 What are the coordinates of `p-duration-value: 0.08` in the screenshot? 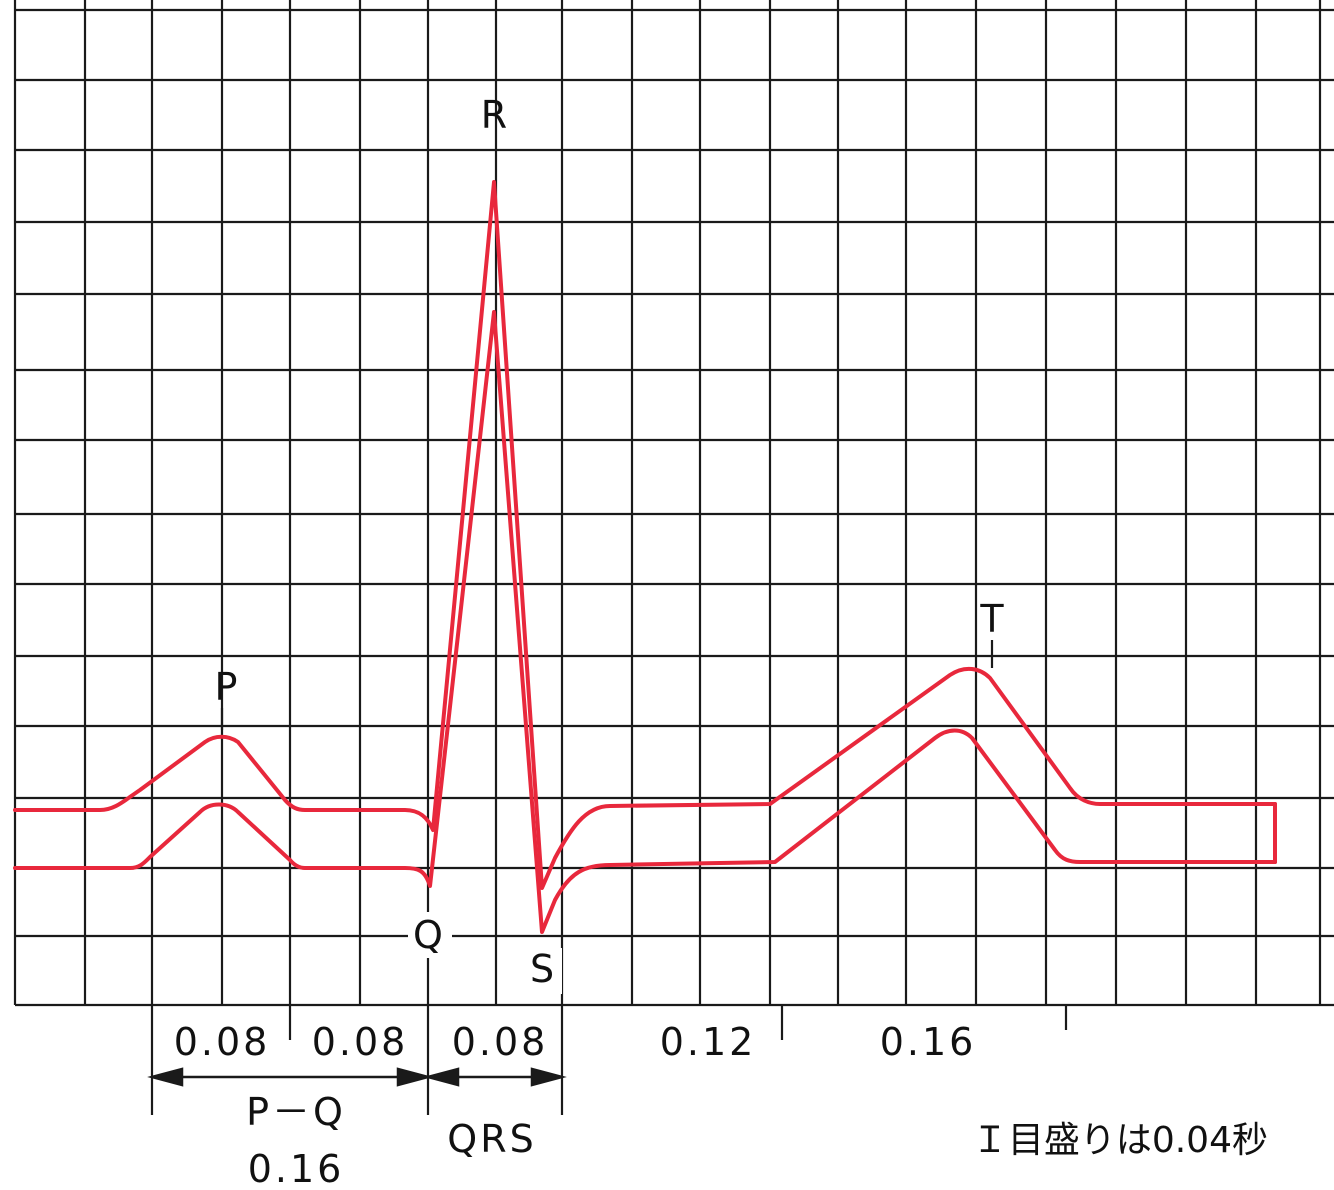 It's located at (222, 1042).